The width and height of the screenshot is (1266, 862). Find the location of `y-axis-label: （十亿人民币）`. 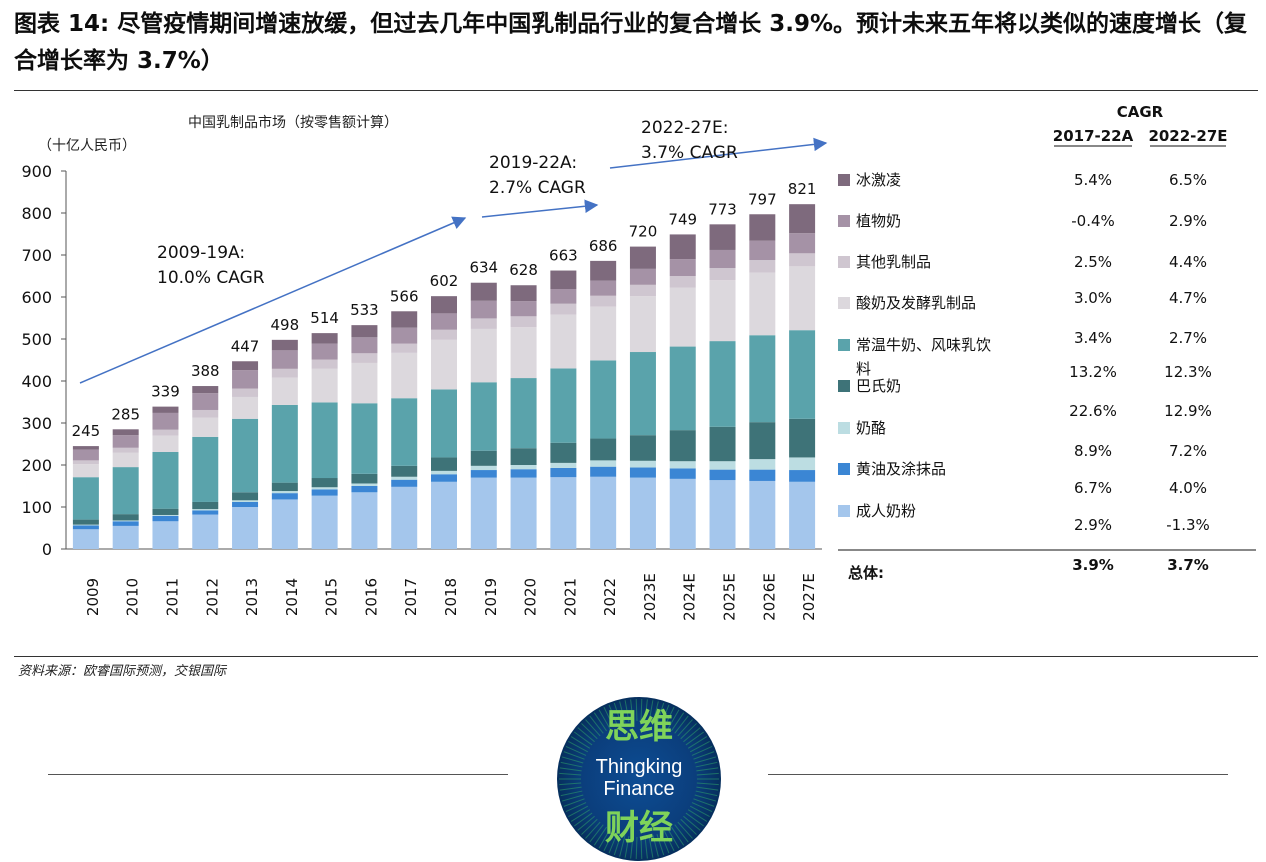

y-axis-label: （十亿人民币） is located at coordinates (87, 146).